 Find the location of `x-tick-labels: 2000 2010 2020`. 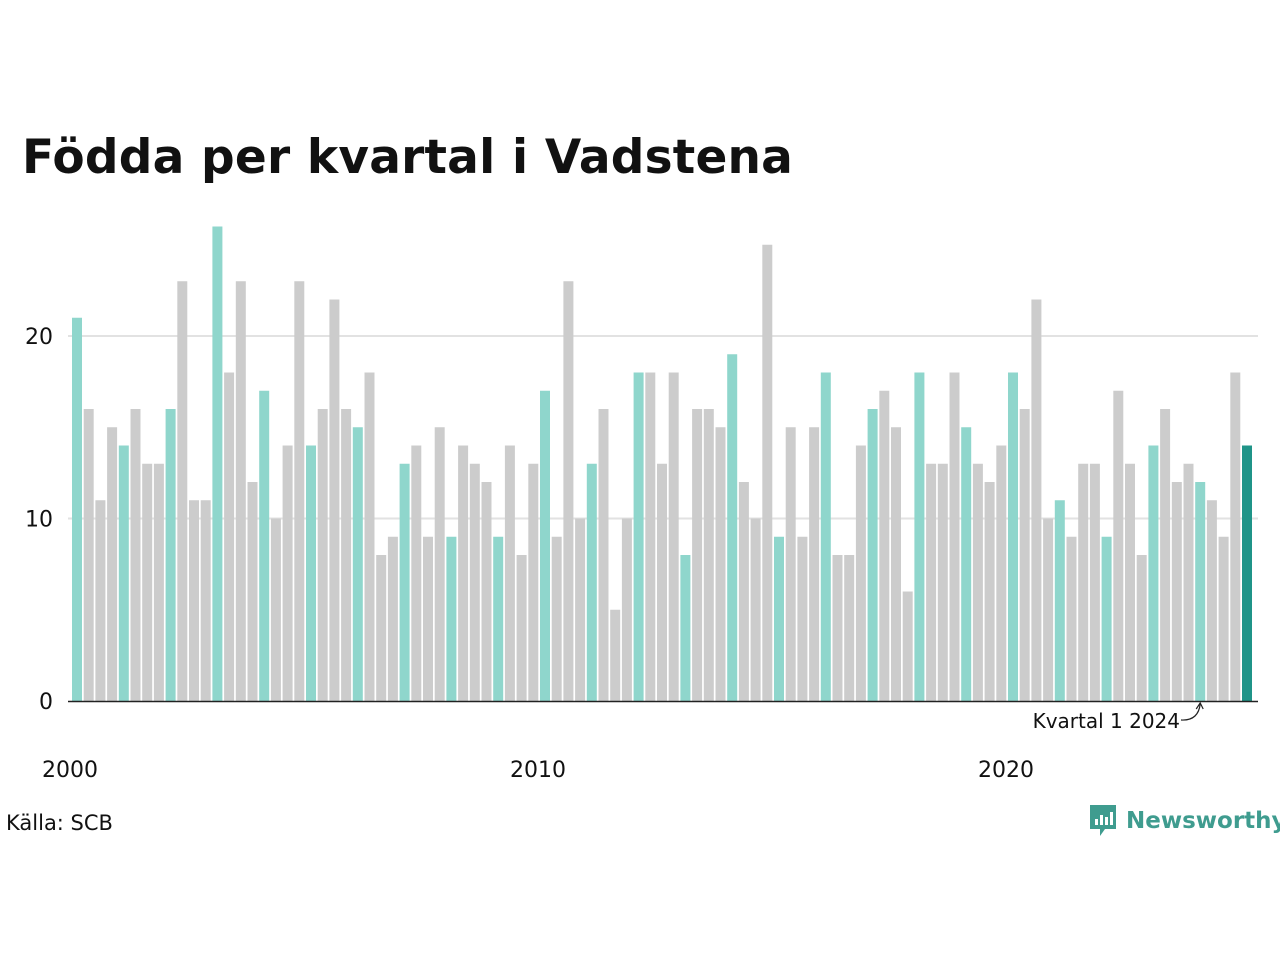

x-tick-labels: 2000 2010 2020 is located at coordinates (538, 770).